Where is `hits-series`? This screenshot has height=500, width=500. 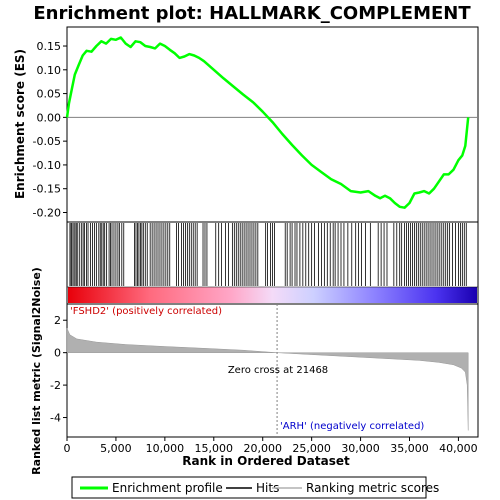
hits-series is located at coordinates (268, 254).